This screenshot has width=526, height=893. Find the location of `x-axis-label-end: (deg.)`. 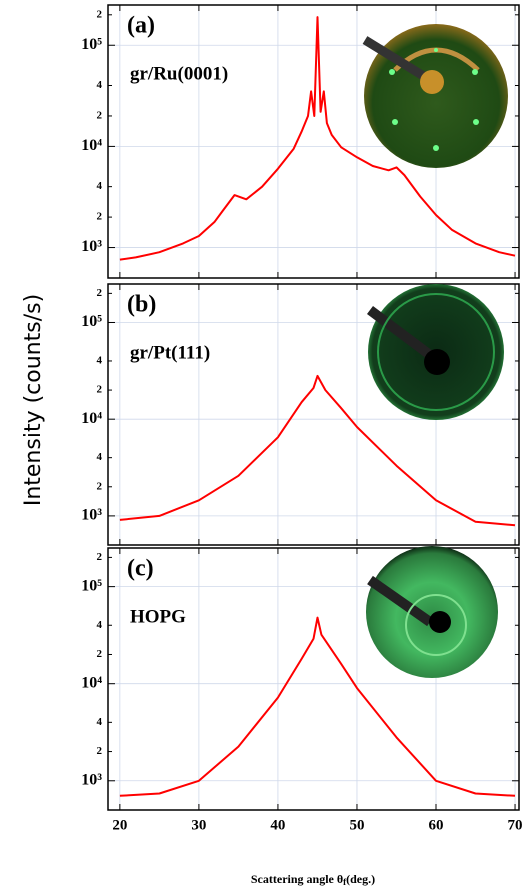

x-axis-label-end: (deg.) is located at coordinates (360, 879).